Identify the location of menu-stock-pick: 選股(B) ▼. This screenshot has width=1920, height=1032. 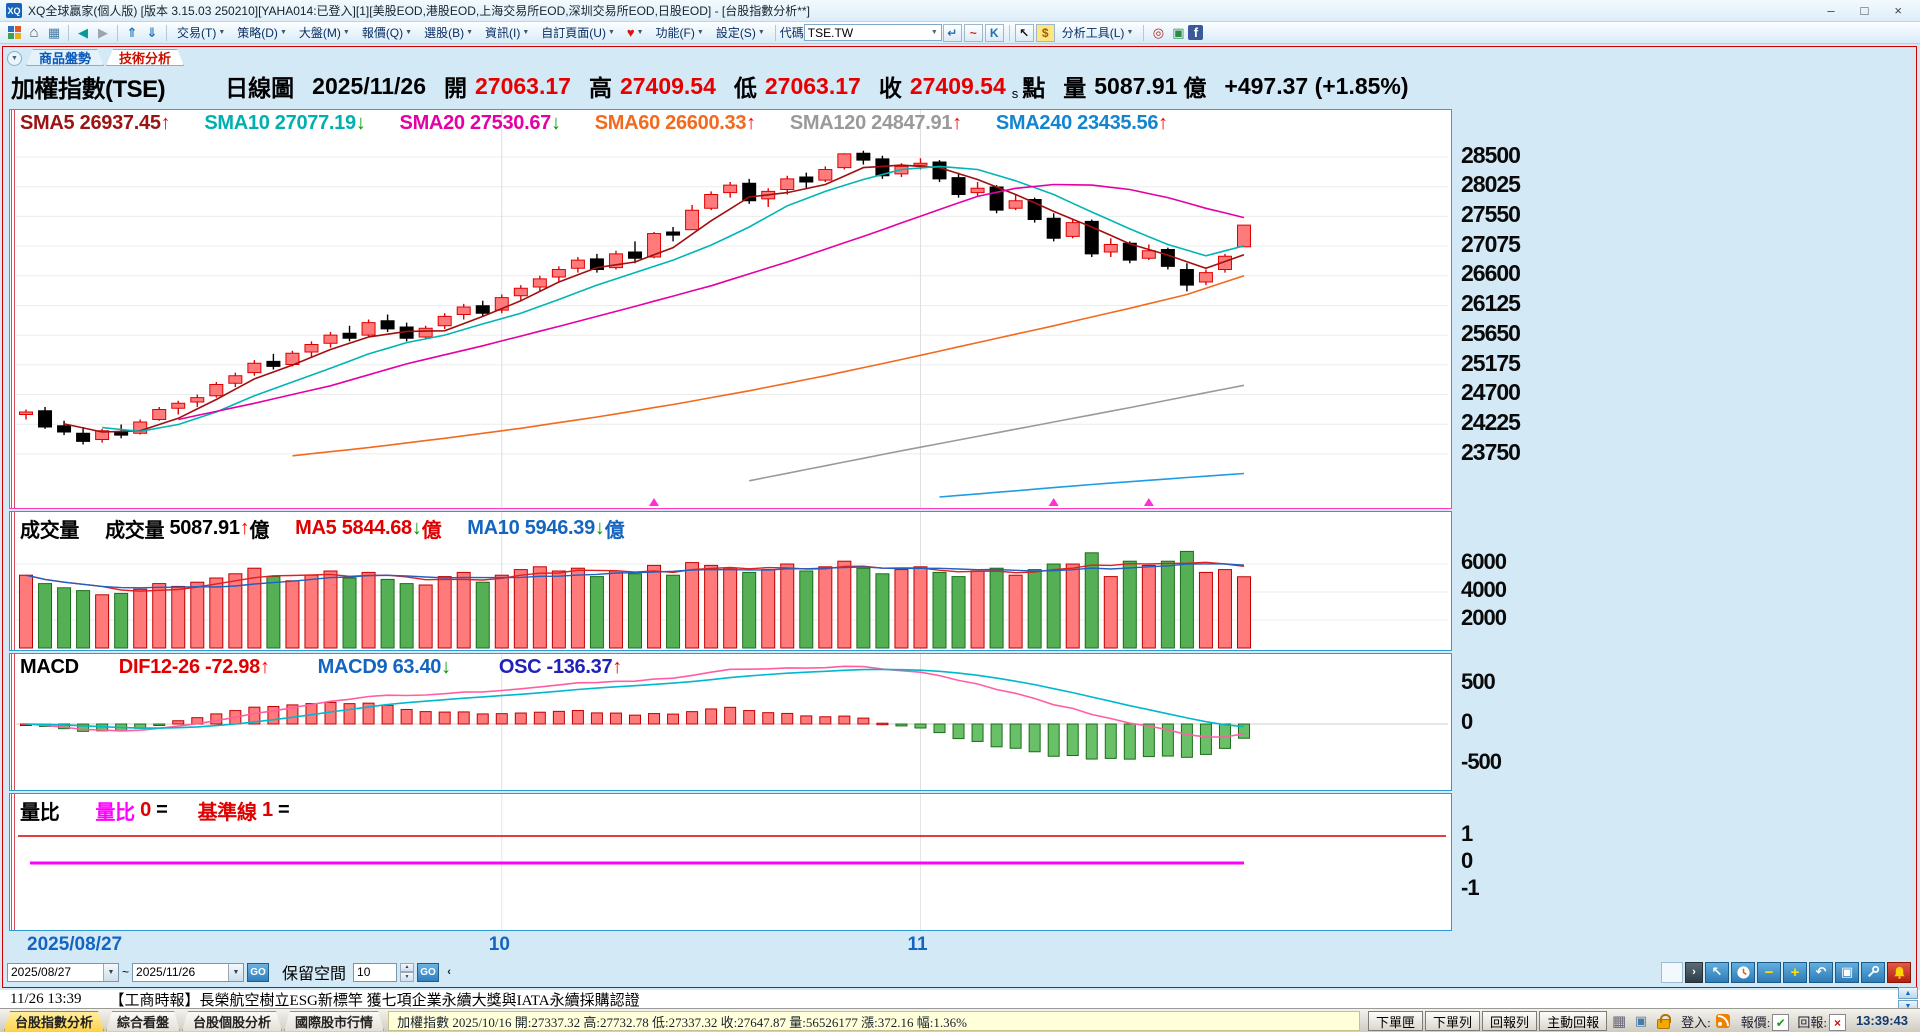
(449, 33).